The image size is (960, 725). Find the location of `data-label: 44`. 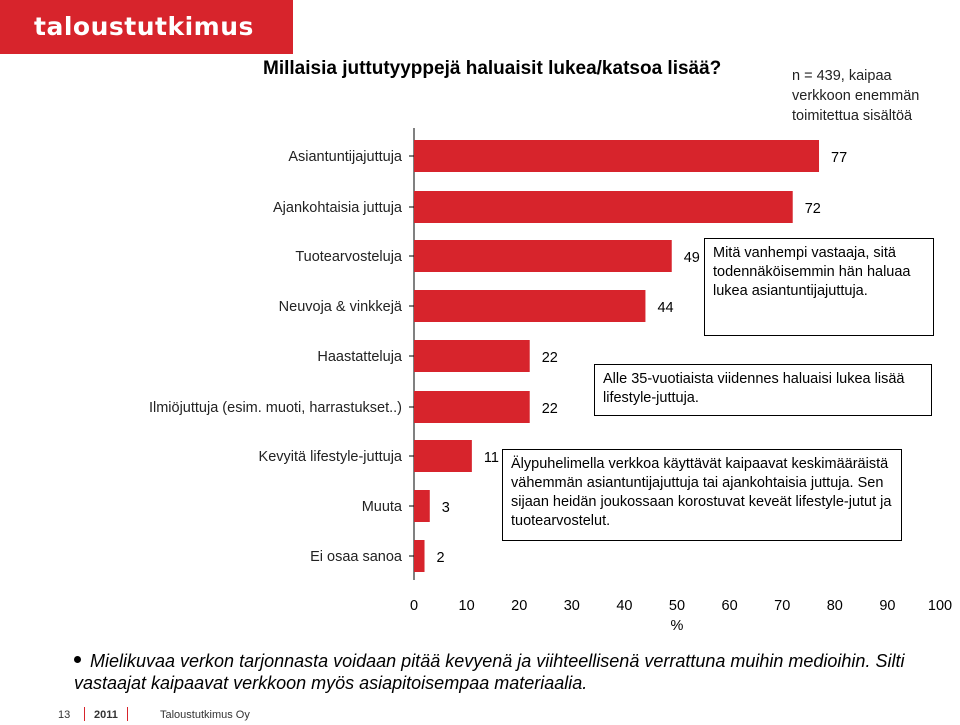

data-label: 44 is located at coordinates (665, 308).